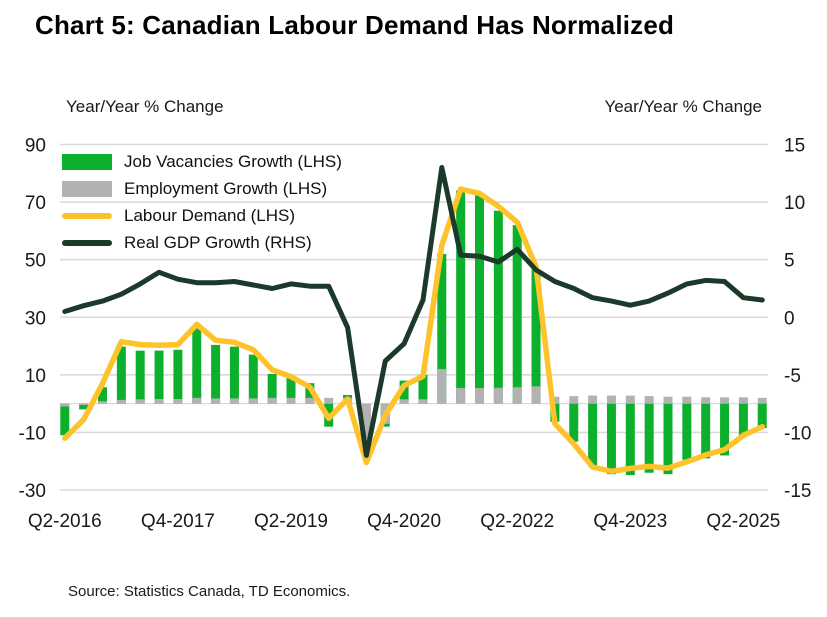 This screenshot has width=827, height=617. Describe the element at coordinates (743, 521) in the screenshot. I see `x-axis-tick-label: Q2-2025` at that location.